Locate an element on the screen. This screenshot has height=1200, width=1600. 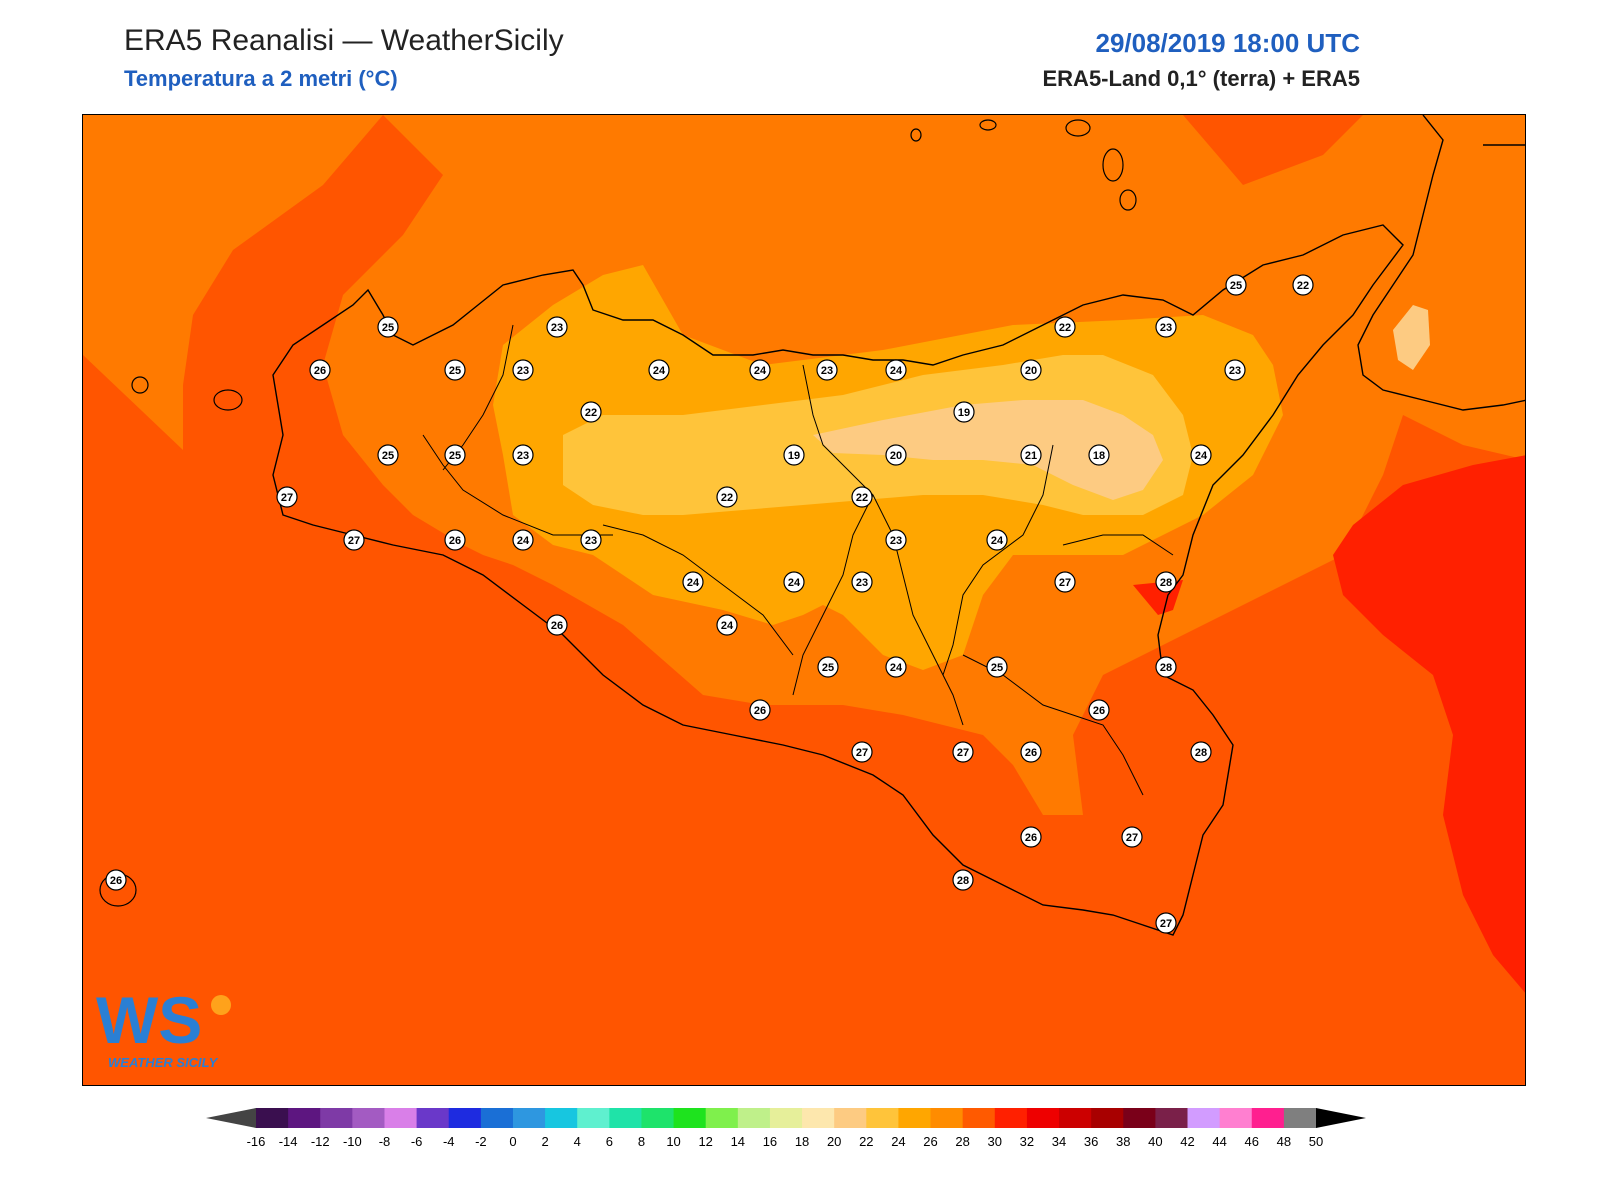
station-marker: 21 is located at coordinates (1031, 455).